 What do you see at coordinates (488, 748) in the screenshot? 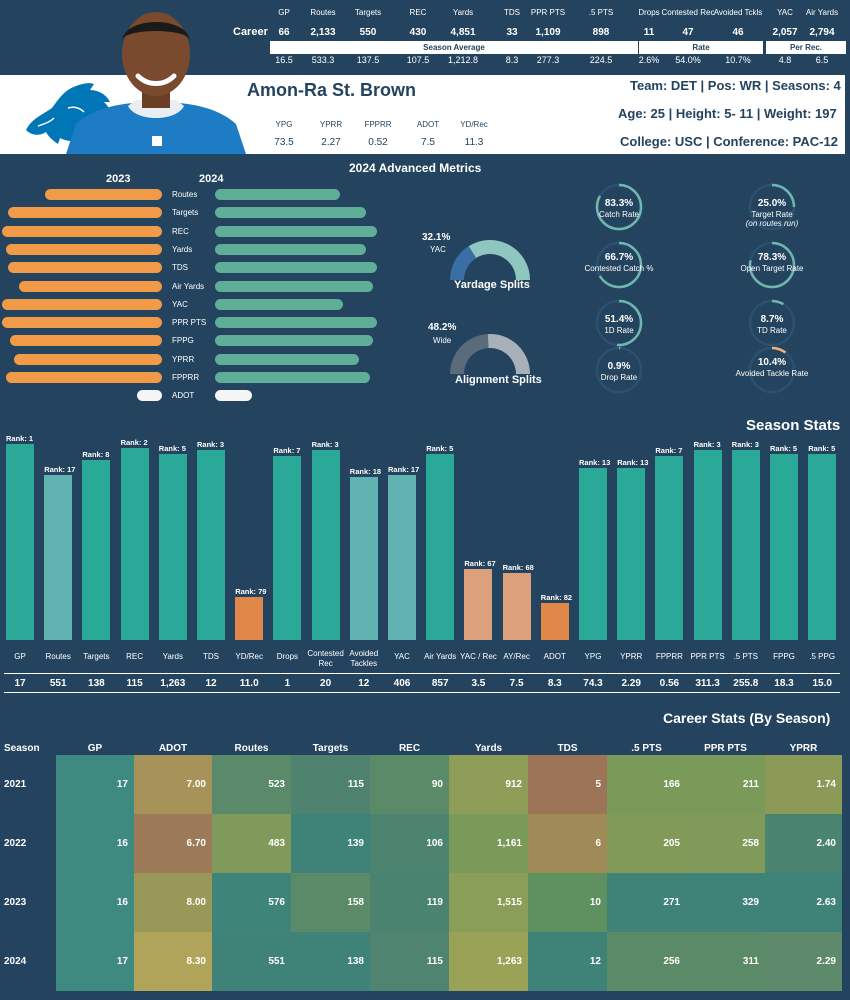
I see `table-header: Yards` at bounding box center [488, 748].